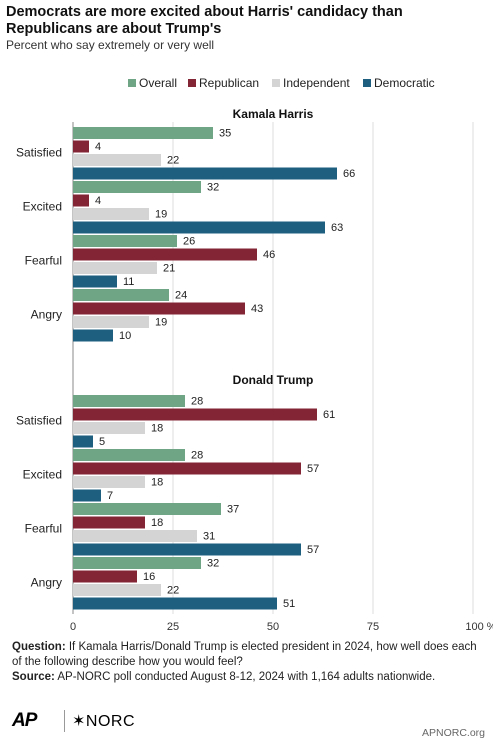 The height and width of the screenshot is (751, 493). I want to click on legend-item-republican: Republican, so click(223, 83).